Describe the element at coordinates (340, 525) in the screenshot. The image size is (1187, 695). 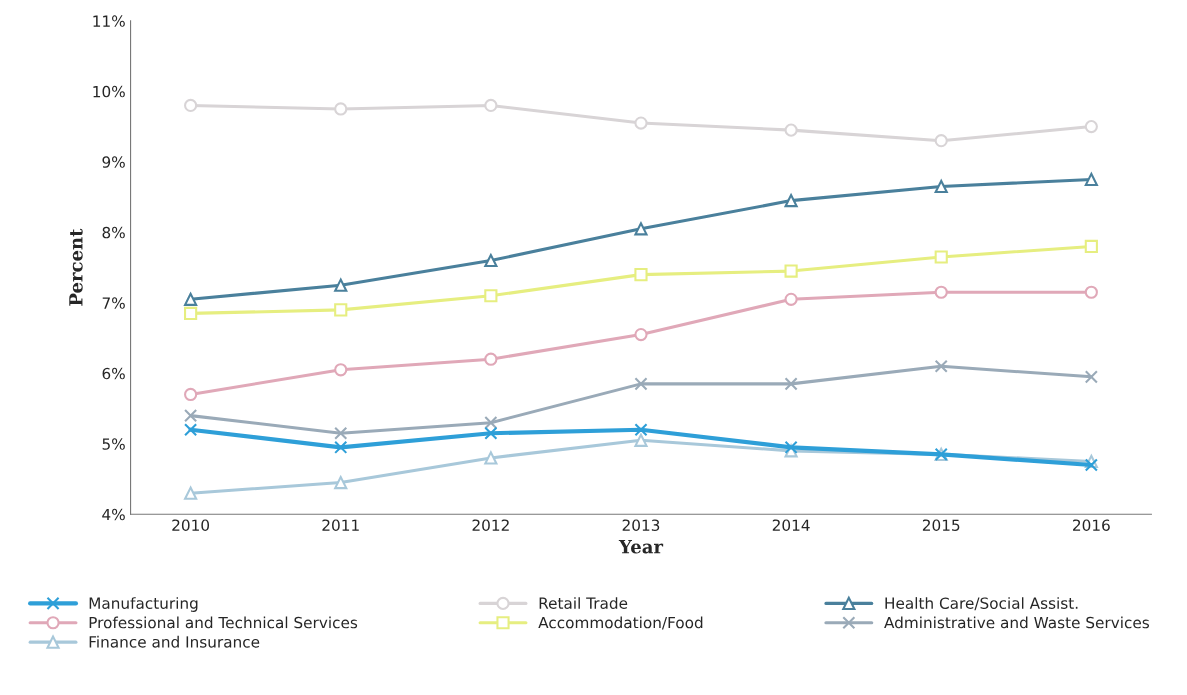
I see `x-tick-label: 2011` at that location.